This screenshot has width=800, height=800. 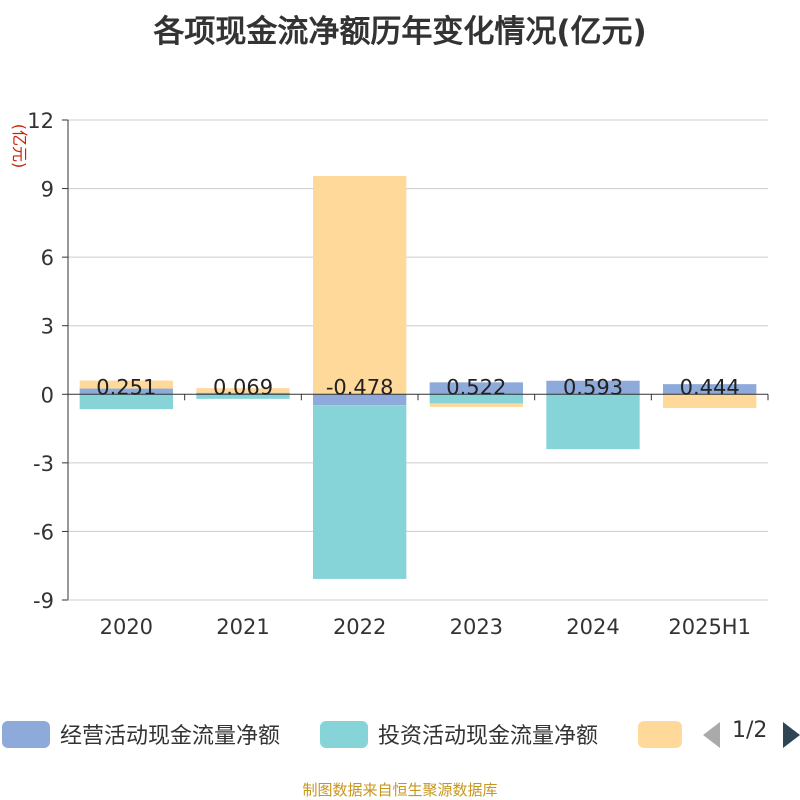 What do you see at coordinates (19, 146) in the screenshot?
I see `y-axis-unit-label: (亿元)` at bounding box center [19, 146].